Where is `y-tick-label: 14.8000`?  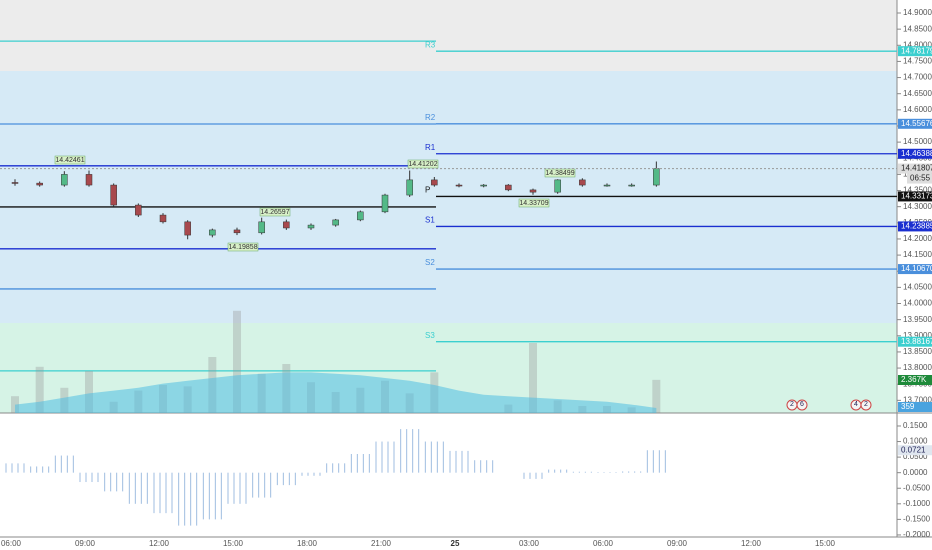 y-tick-label: 14.8000 is located at coordinates (917, 44).